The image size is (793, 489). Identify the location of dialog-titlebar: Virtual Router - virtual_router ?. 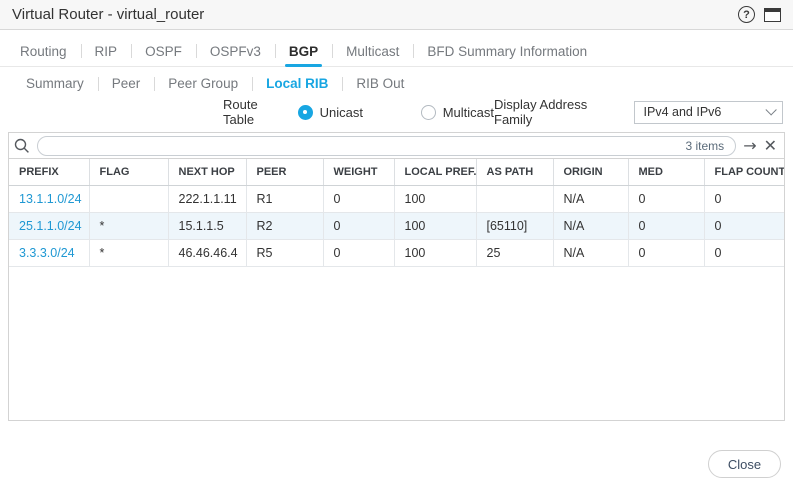
(396, 15).